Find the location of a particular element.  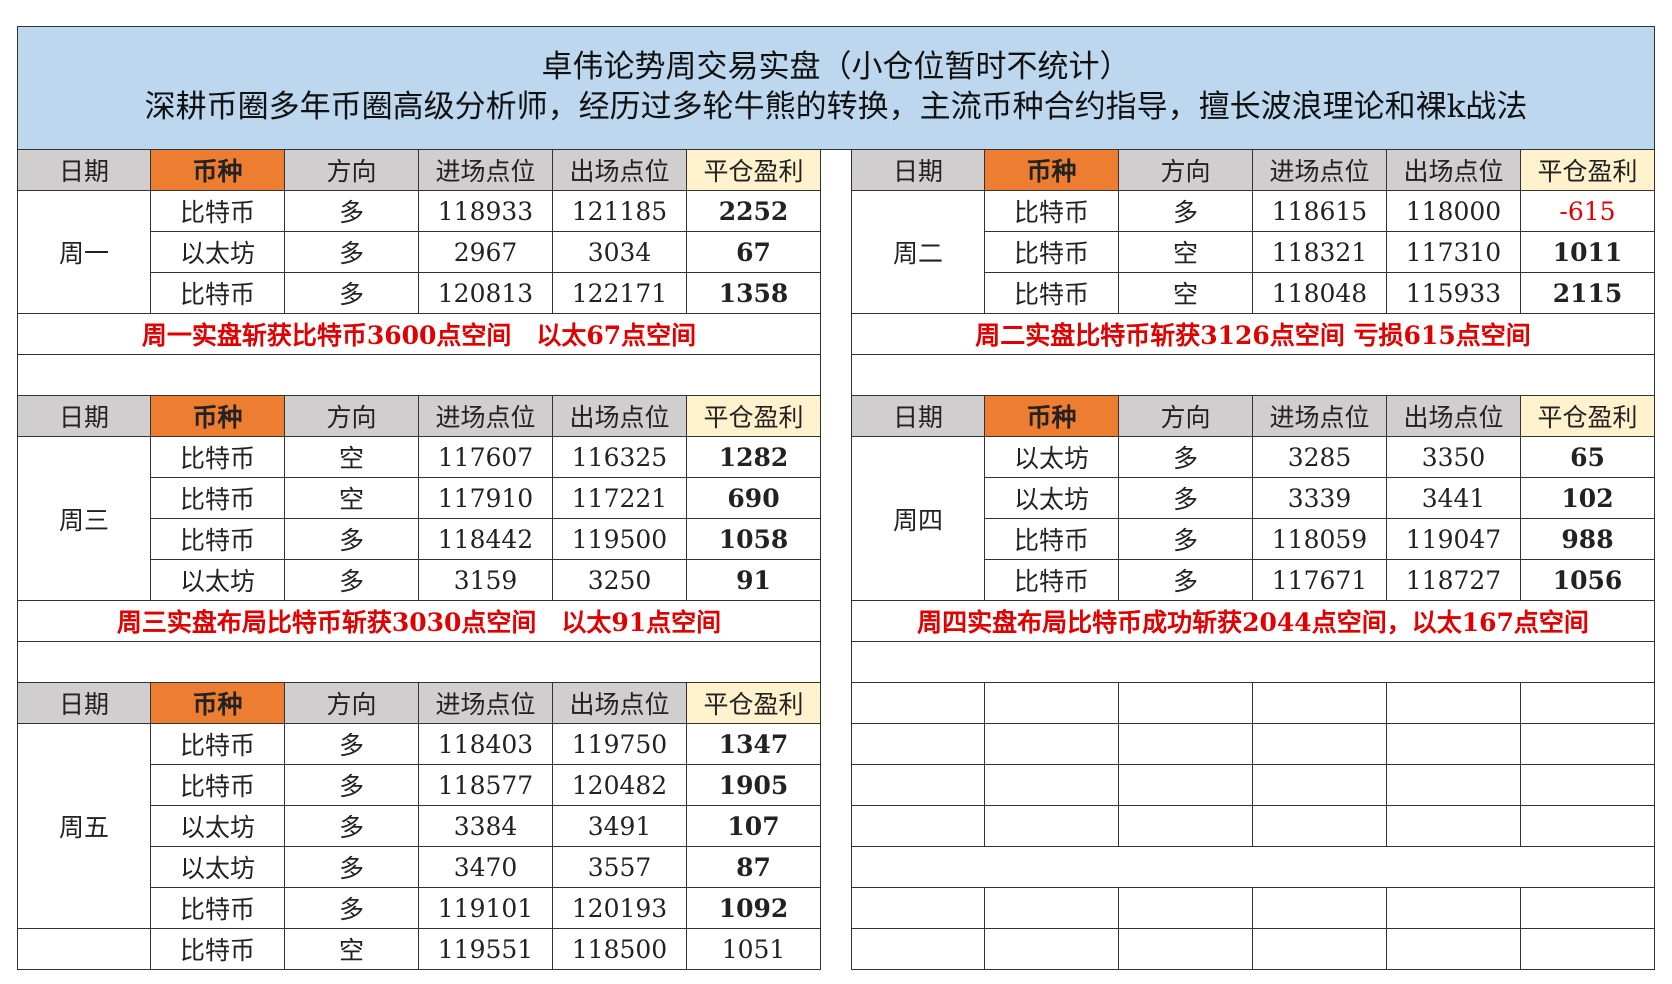

exit-cell: 119047 is located at coordinates (1454, 539).